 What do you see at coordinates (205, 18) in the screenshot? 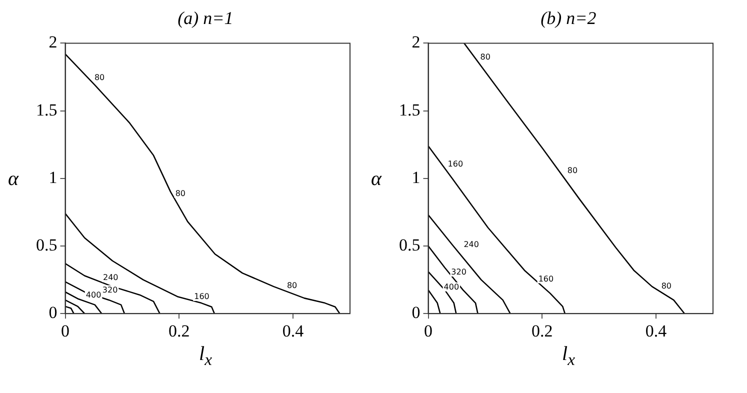
I see `chart-title: (a) n=1` at bounding box center [205, 18].